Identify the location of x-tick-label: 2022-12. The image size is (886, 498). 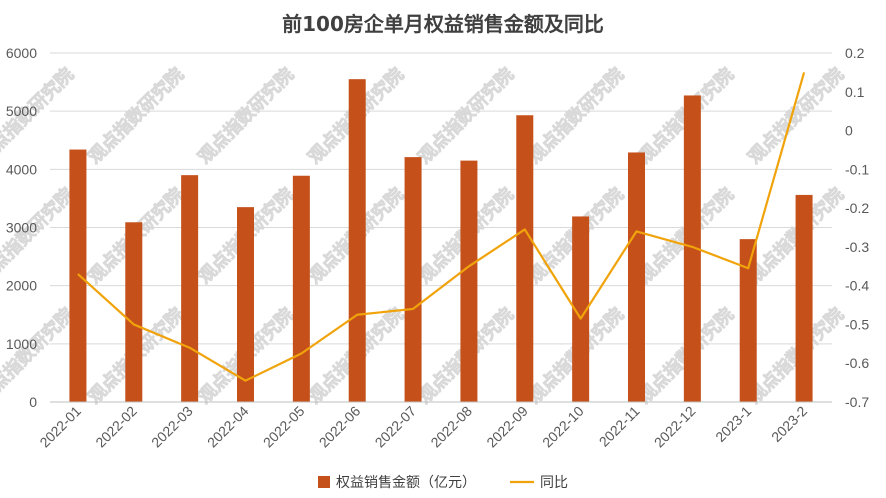
(675, 427).